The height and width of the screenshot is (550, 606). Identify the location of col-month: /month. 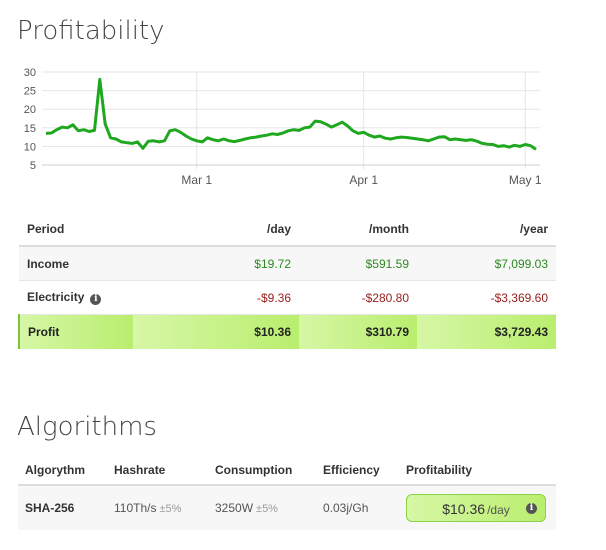
(358, 230).